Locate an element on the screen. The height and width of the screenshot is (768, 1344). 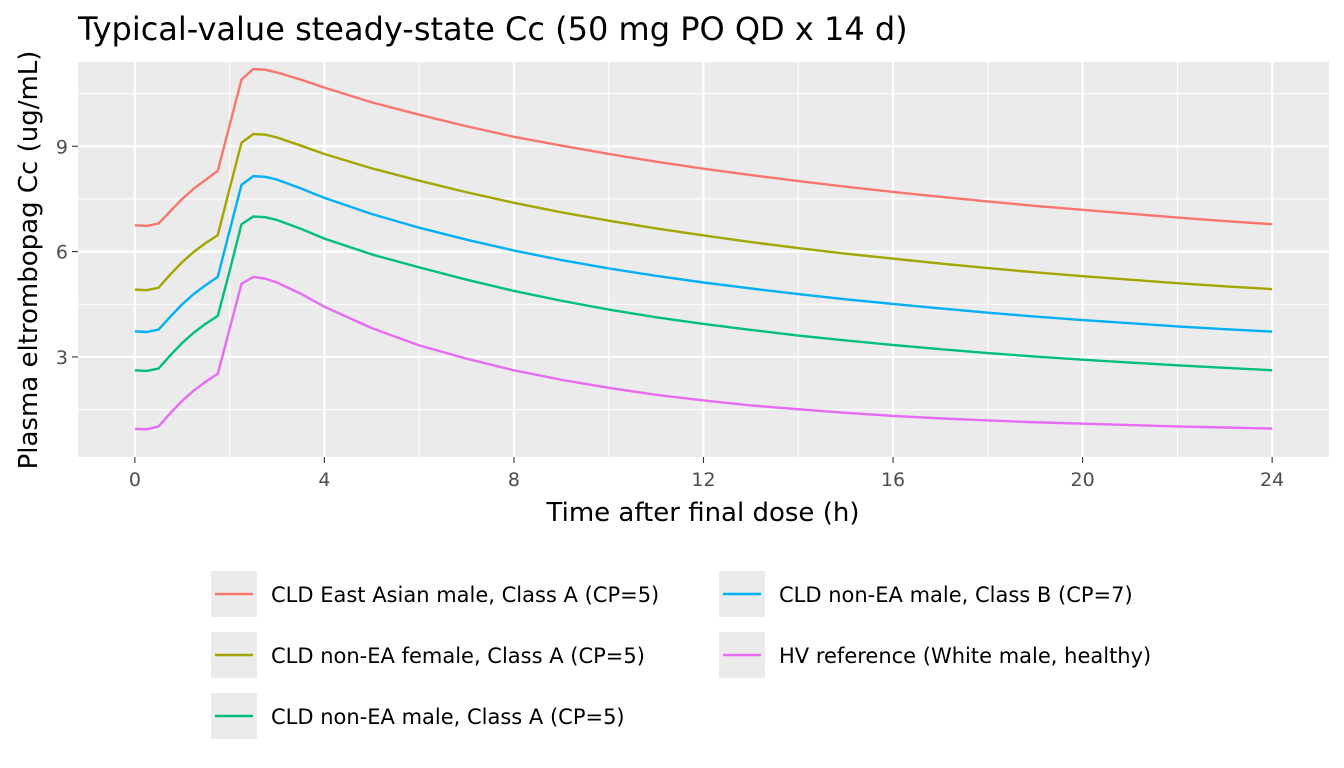
x-axis-title: Time after final dose (h) is located at coordinates (703, 513).